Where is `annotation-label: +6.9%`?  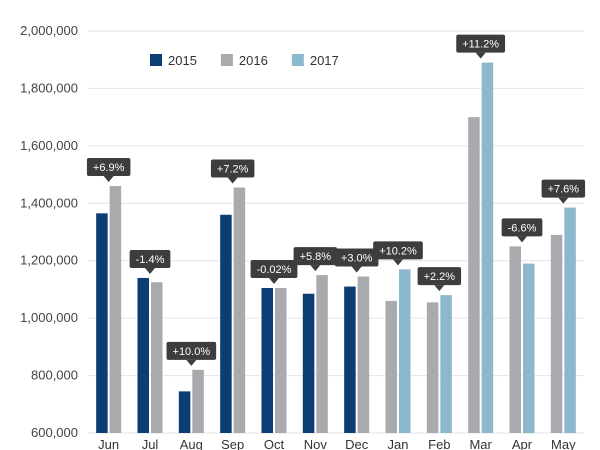 annotation-label: +6.9% is located at coordinates (109, 168).